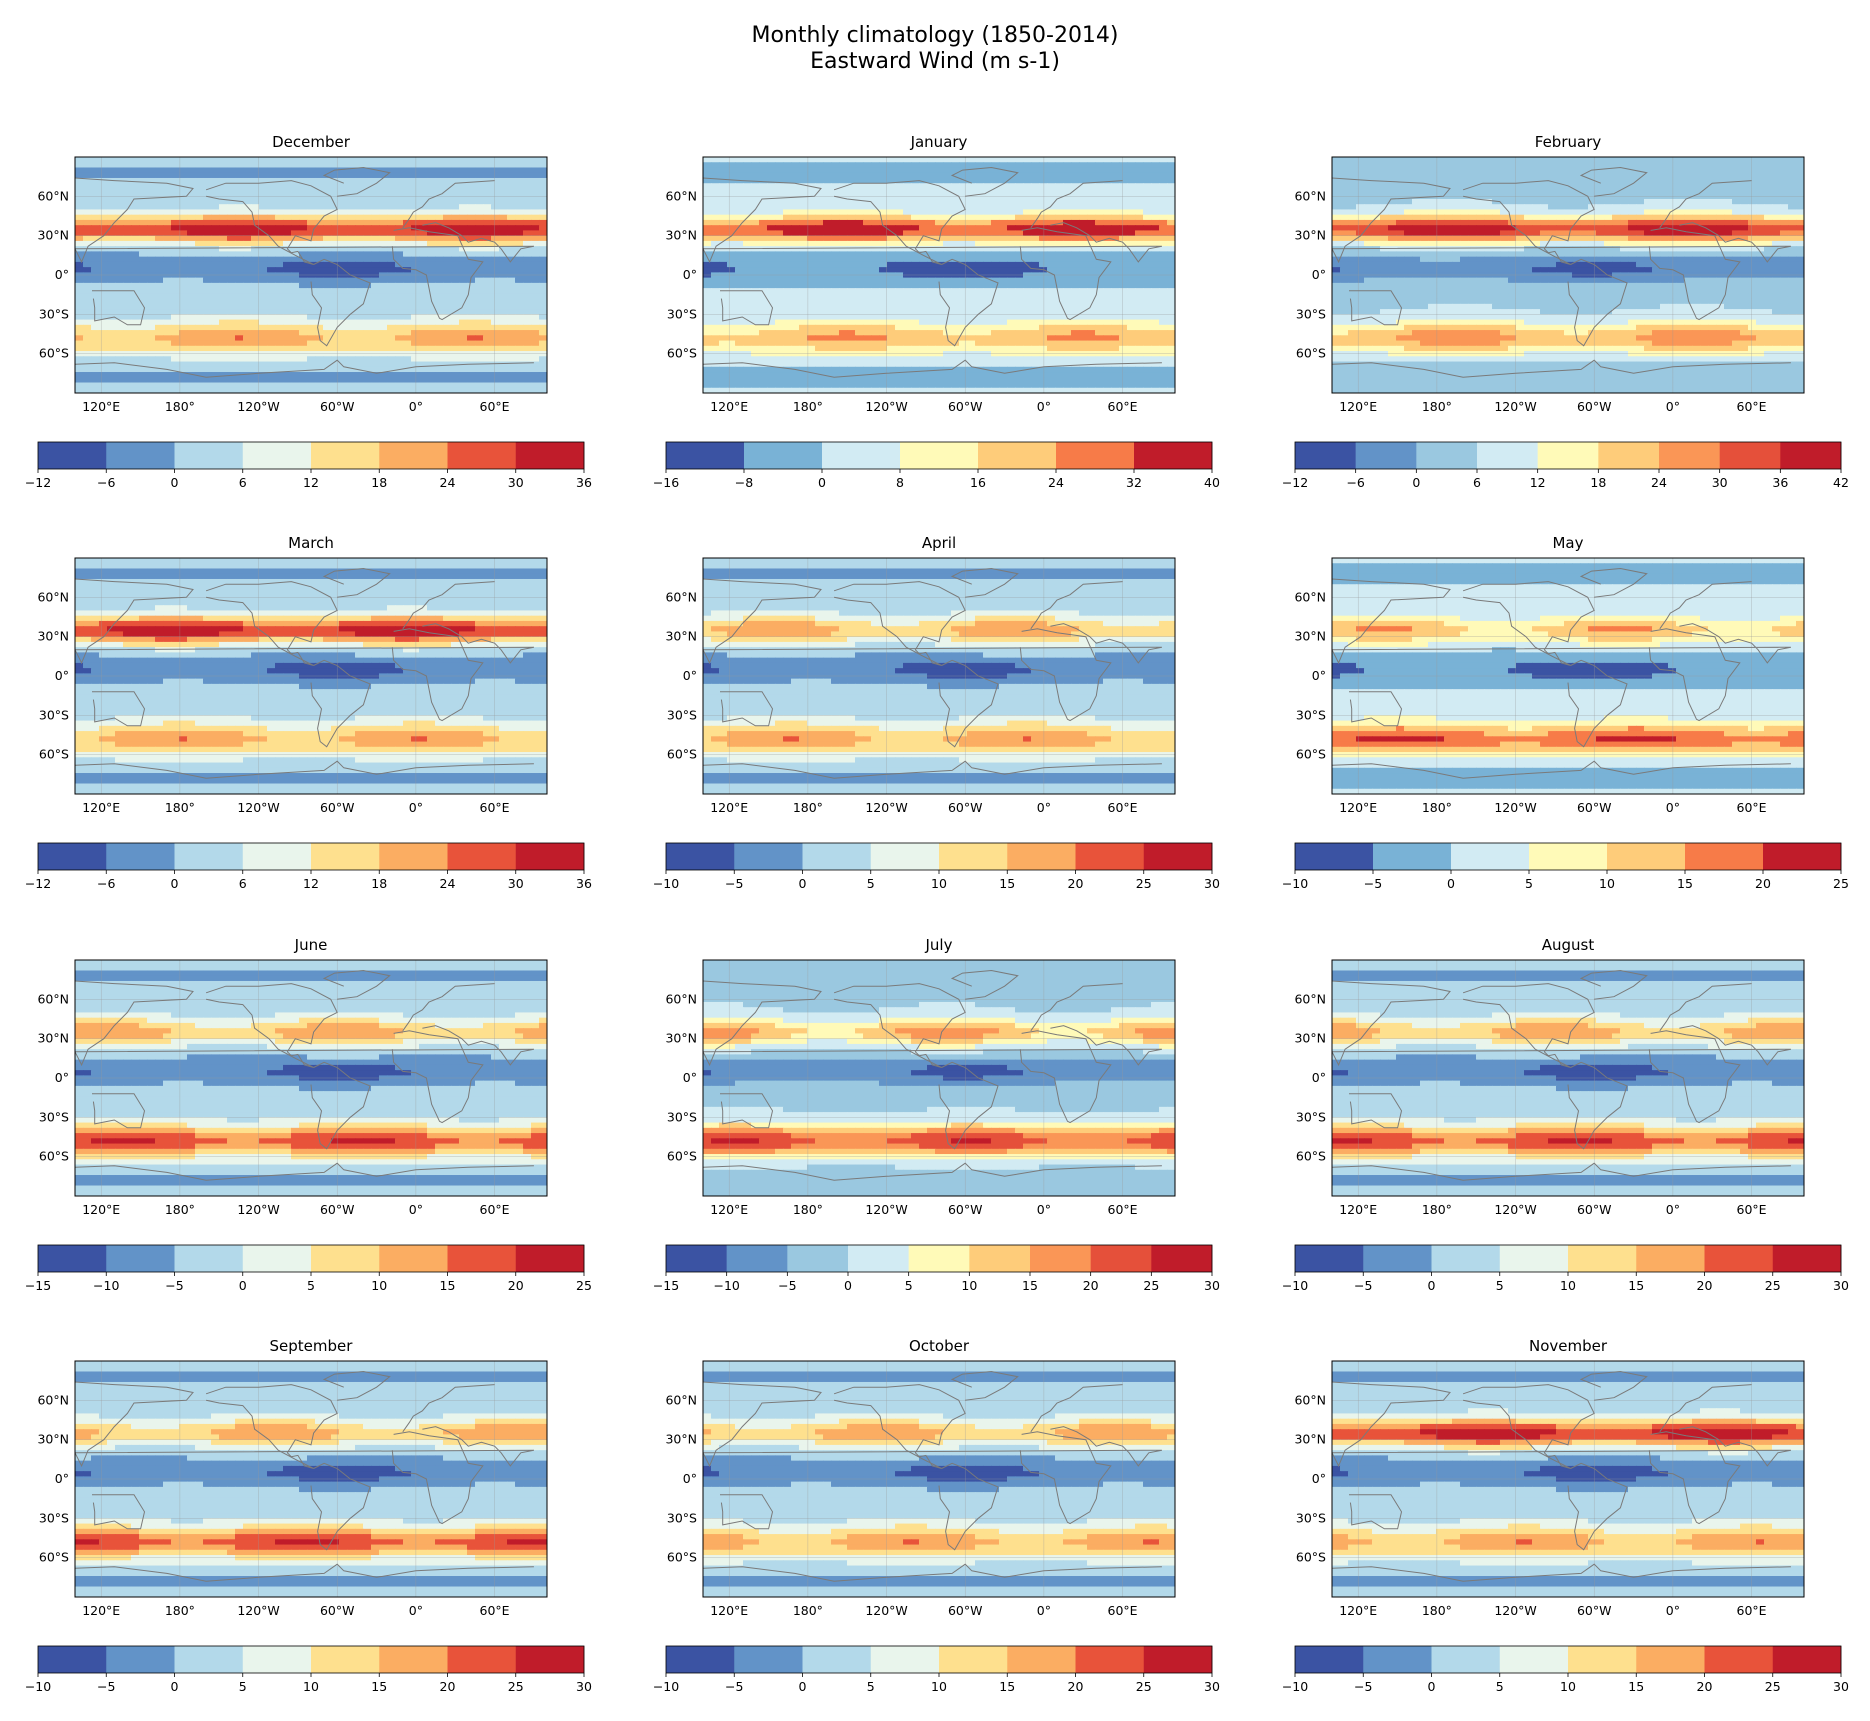  Describe the element at coordinates (106, 482) in the screenshot. I see `colorbar-tick-label: −6` at that location.